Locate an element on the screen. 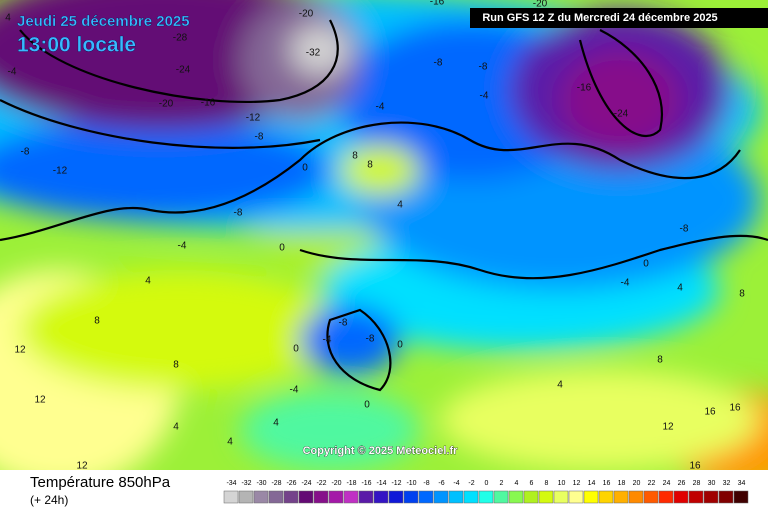 The height and width of the screenshot is (512, 768). legend-label: -16 is located at coordinates (366, 483).